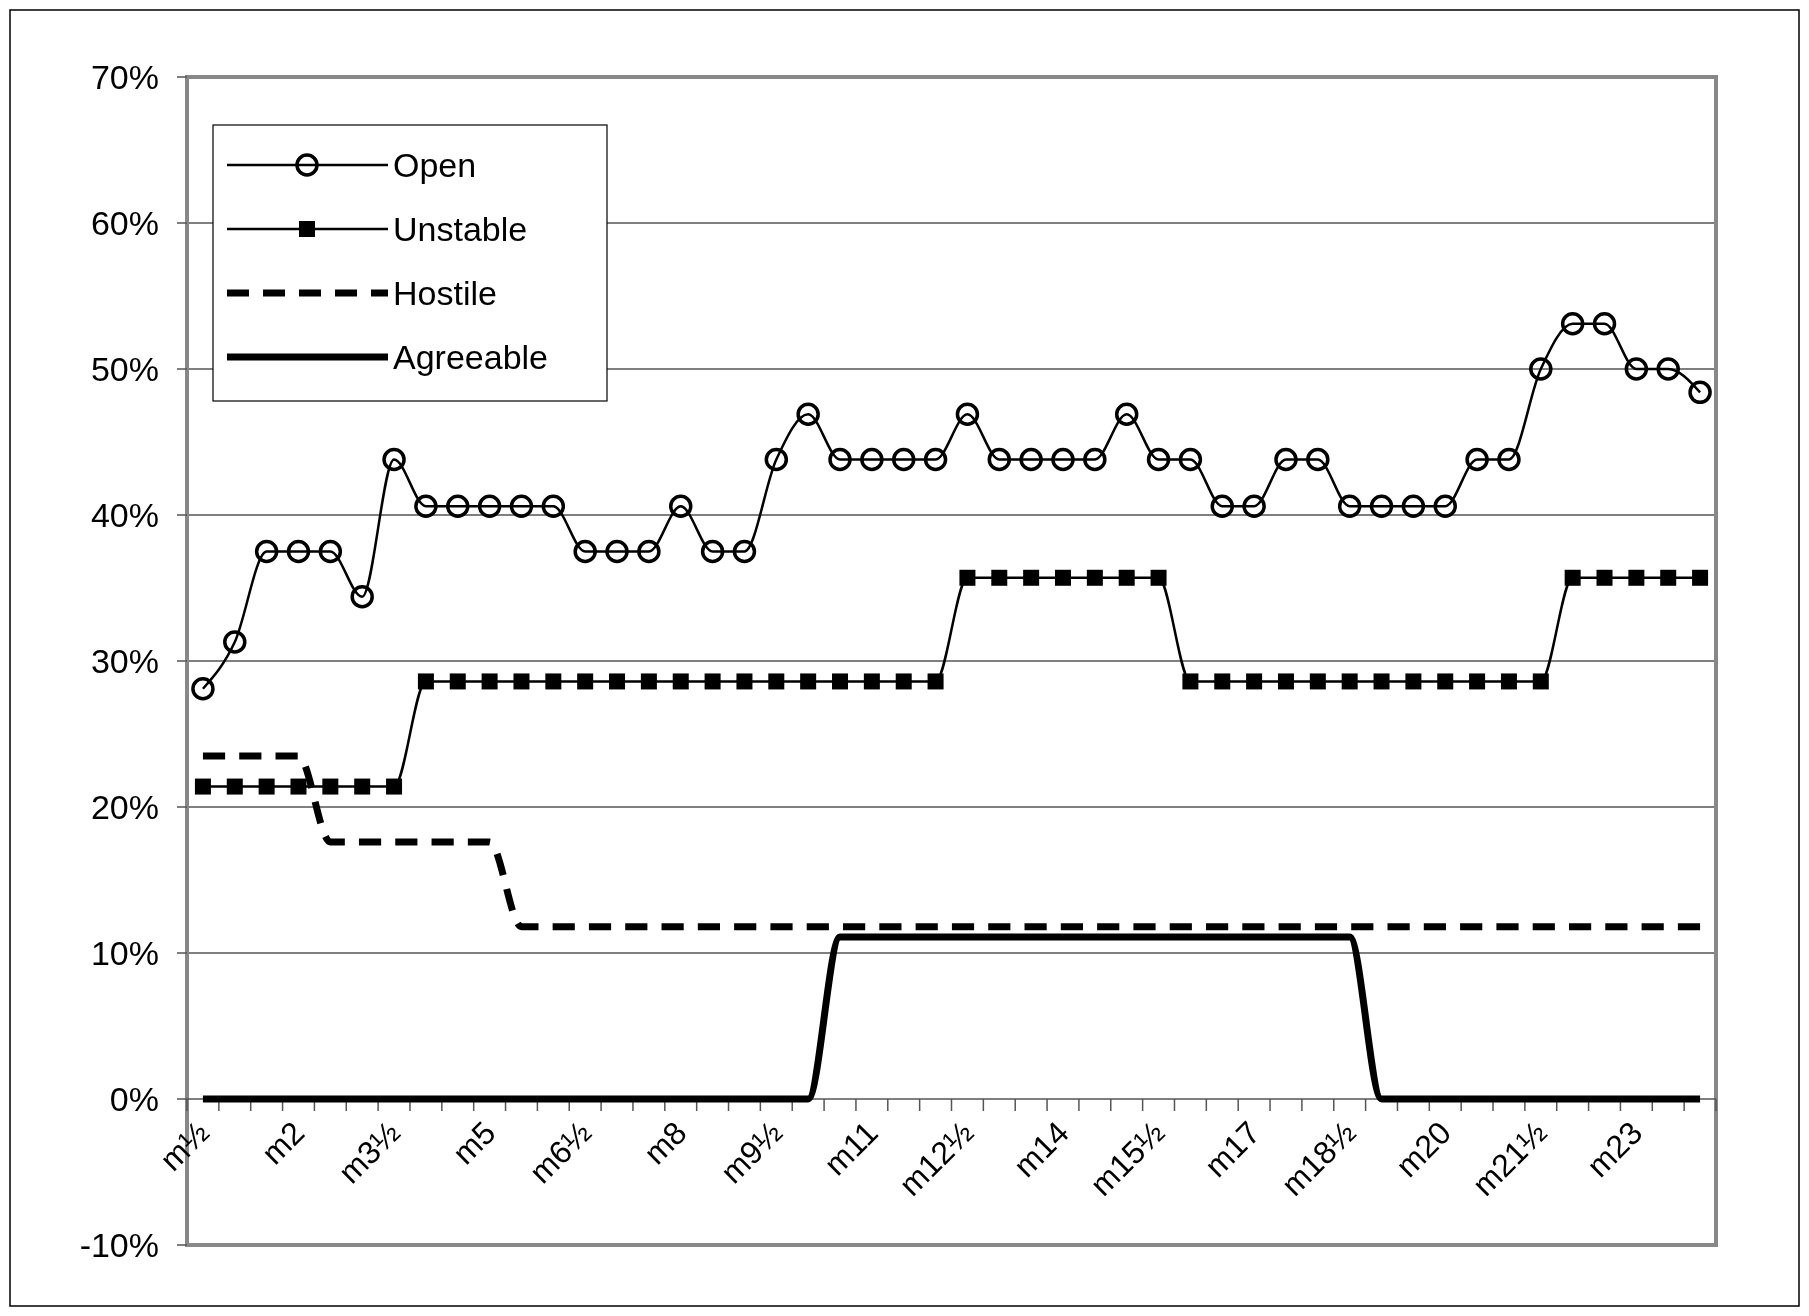  Describe the element at coordinates (283, 1143) in the screenshot. I see `x-tick-label: m2` at that location.